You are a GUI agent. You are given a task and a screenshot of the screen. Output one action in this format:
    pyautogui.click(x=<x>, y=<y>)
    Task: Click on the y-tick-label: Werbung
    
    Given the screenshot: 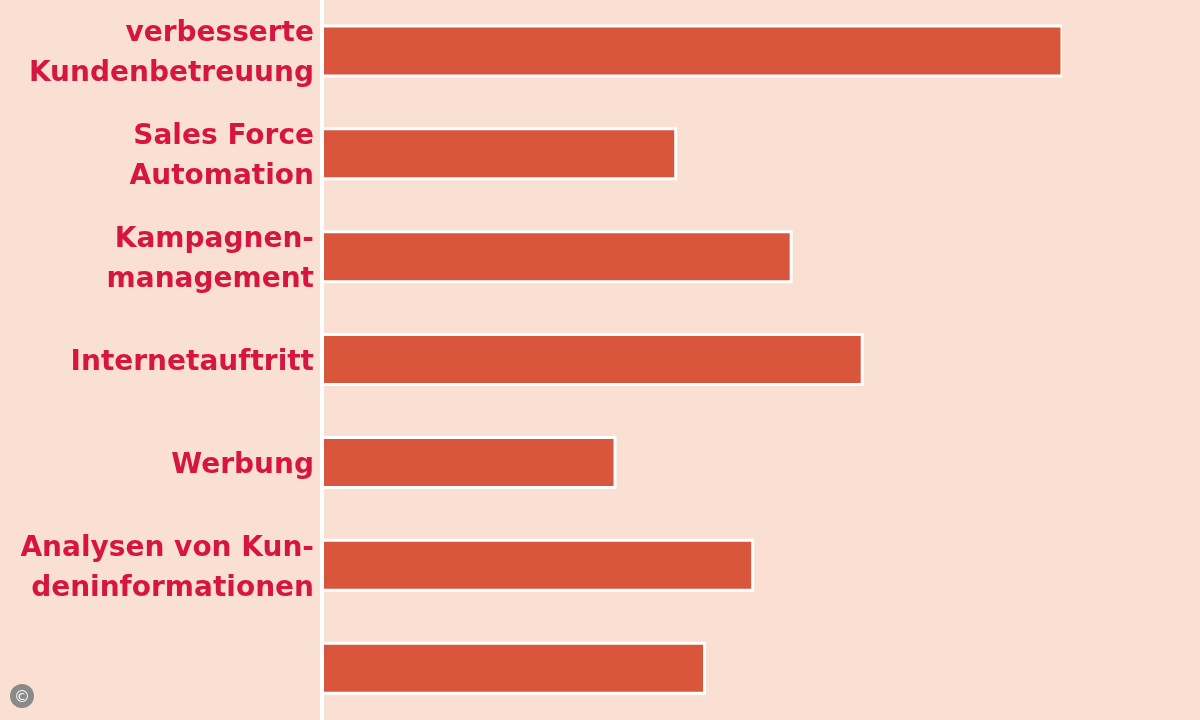 What is the action you would take?
    pyautogui.click(x=242, y=463)
    